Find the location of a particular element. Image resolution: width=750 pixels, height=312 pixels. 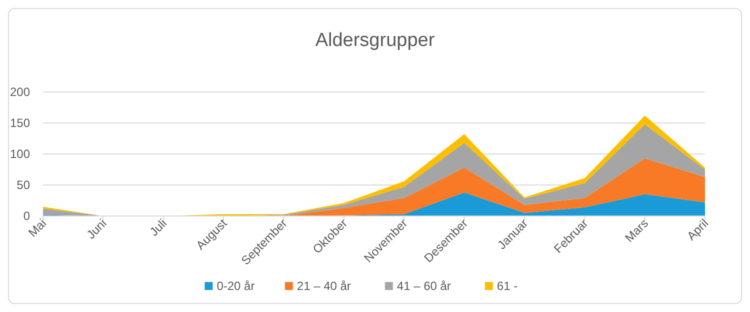

x-tick-label: Juli is located at coordinates (158, 227).